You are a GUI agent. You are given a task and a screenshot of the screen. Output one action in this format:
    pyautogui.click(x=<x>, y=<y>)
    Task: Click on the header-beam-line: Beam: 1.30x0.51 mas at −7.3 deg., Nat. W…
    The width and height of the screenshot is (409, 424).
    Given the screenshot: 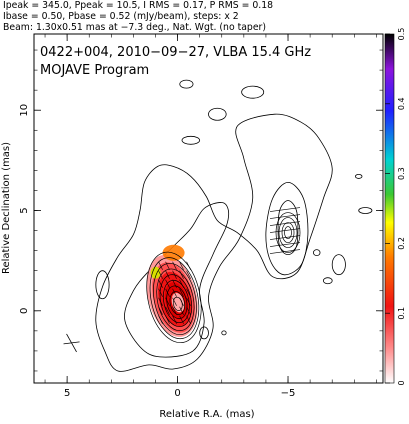 What is the action you would take?
    pyautogui.click(x=134, y=27)
    